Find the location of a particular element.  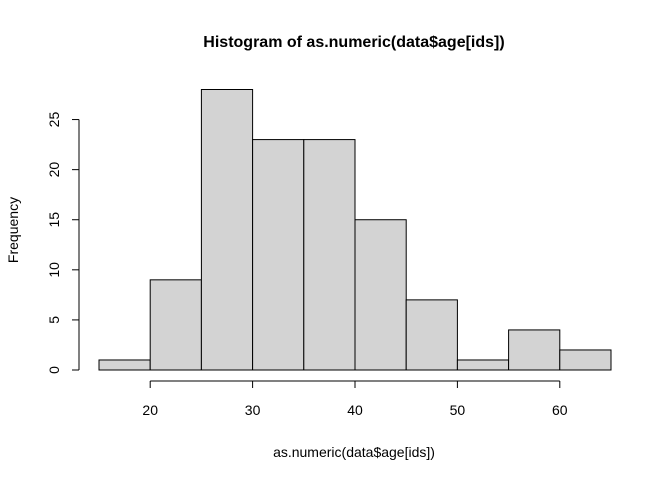

x-tick-label: 20 is located at coordinates (150, 410).